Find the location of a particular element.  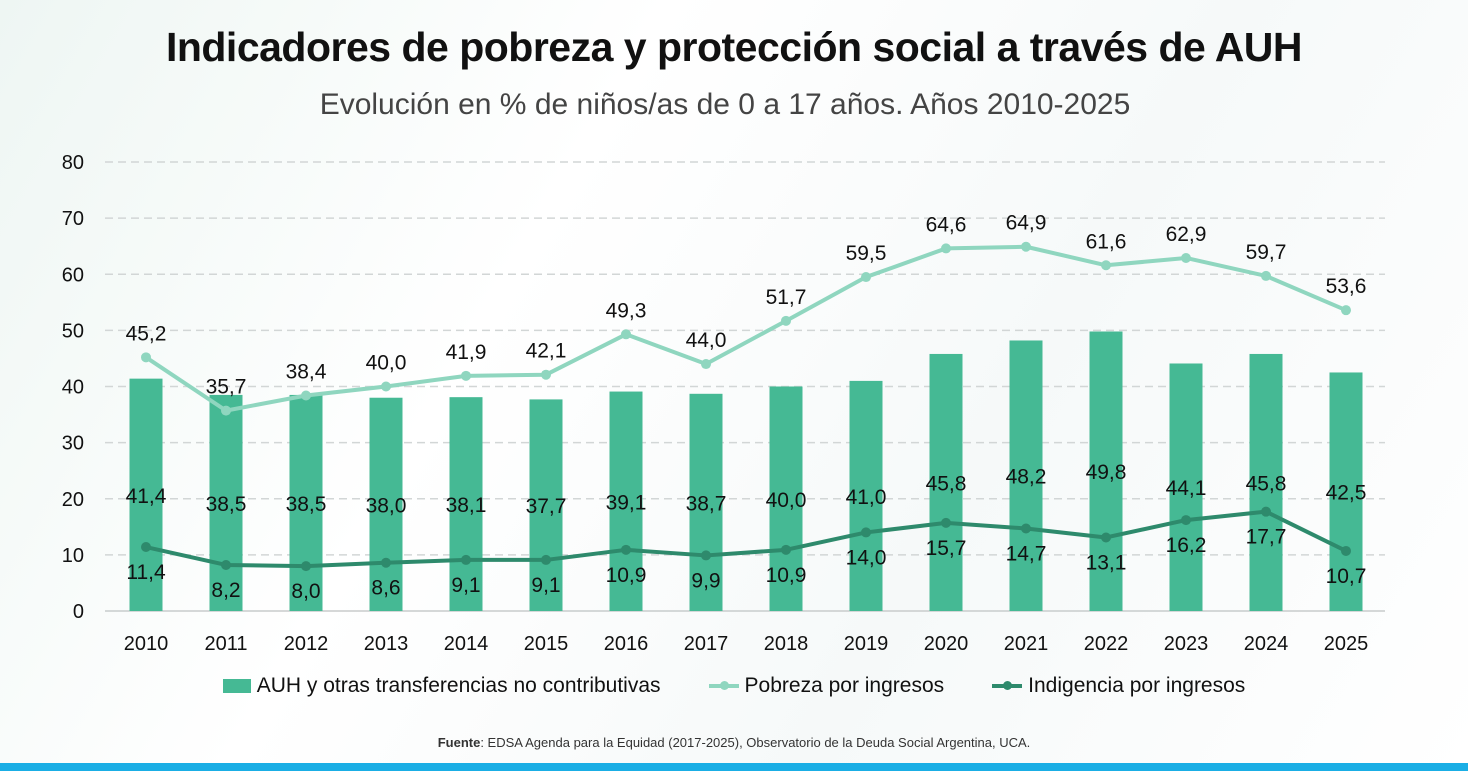

data-label-pobreza: 61,6 is located at coordinates (1106, 241).